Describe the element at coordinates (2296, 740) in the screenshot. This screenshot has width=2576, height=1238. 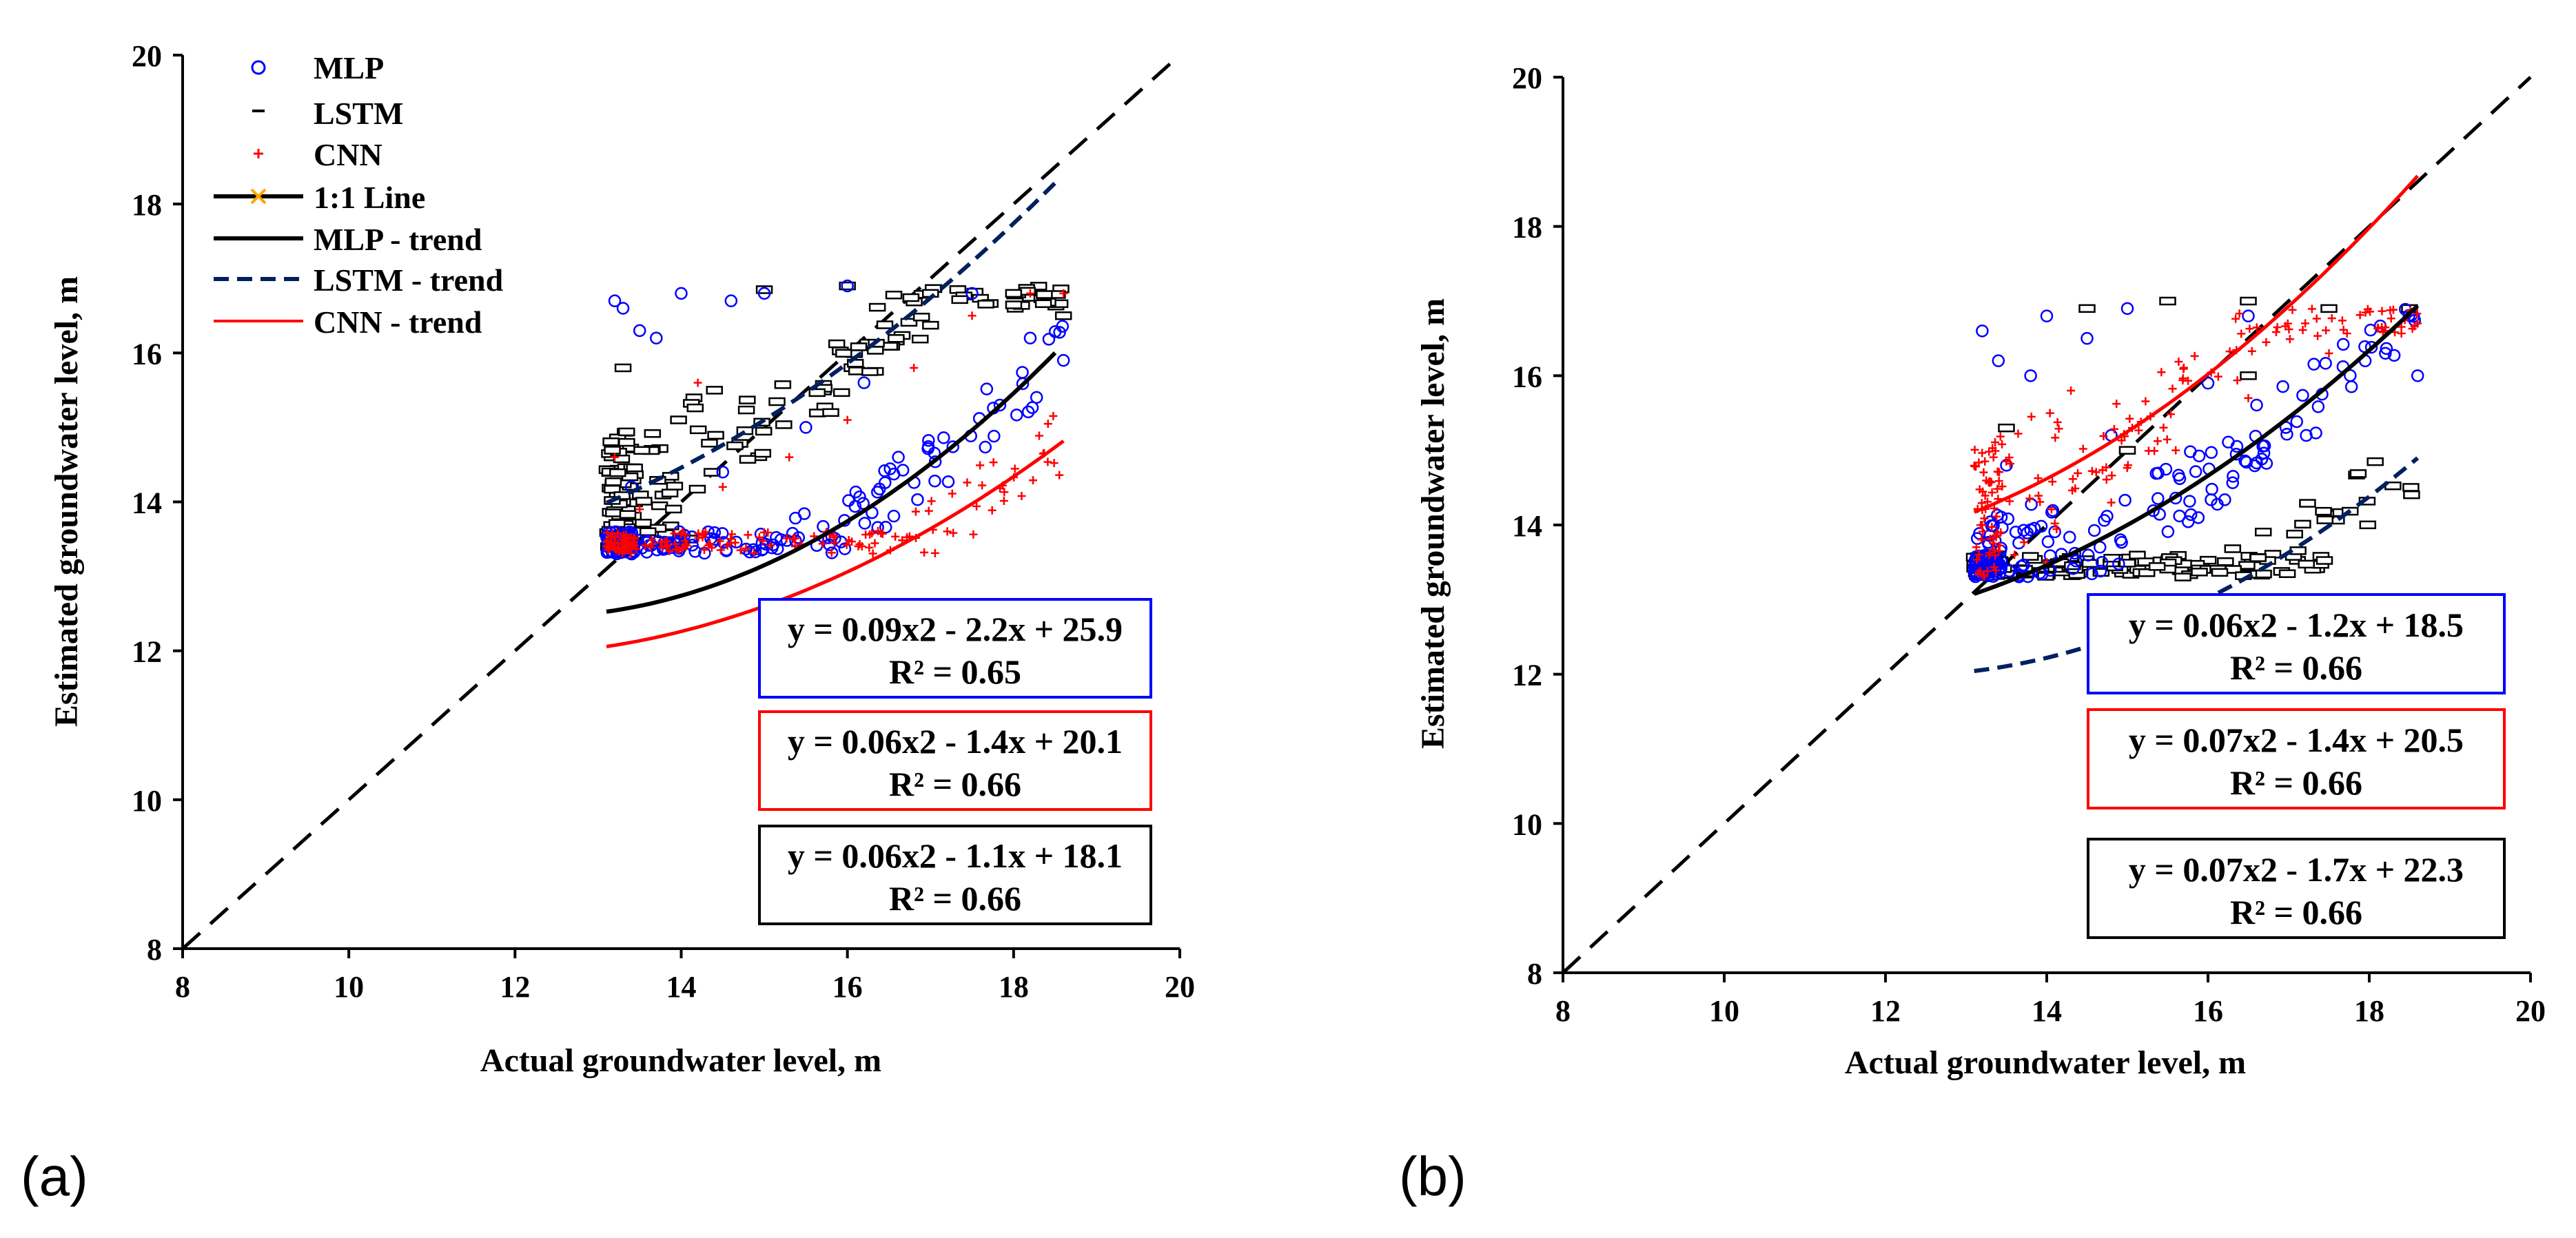
I see `equation-b-cnn: y = 0.07x2 - 1.4x + 20.5` at that location.